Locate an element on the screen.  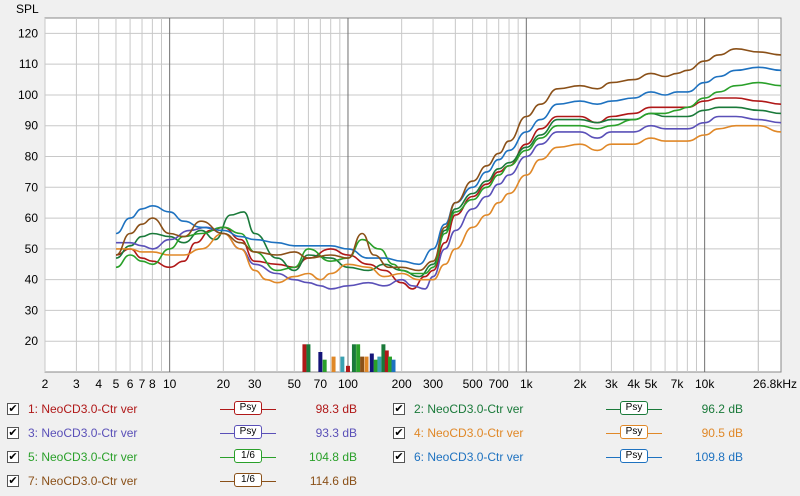
x-tick-label: 50 is located at coordinates (295, 384).